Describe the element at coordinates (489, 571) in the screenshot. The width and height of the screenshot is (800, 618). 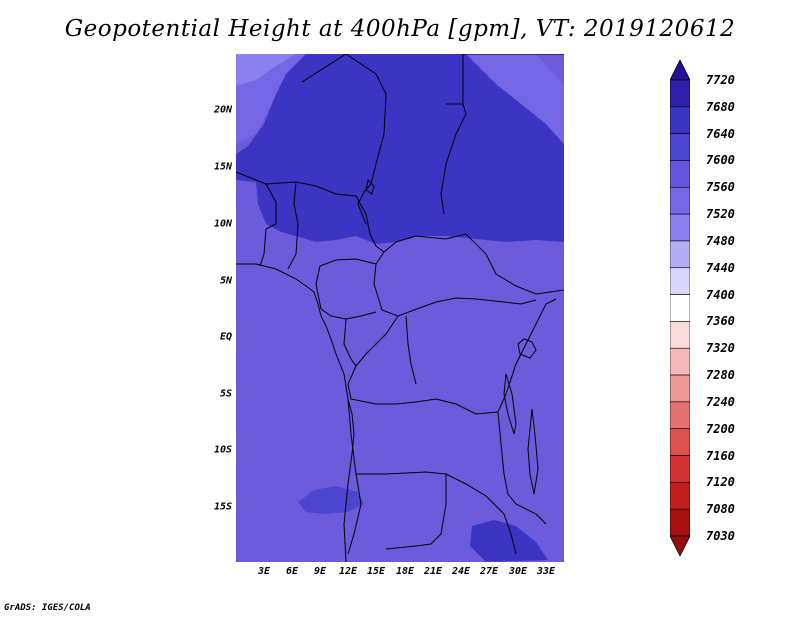
I see `lon-label-27e: 27E` at that location.